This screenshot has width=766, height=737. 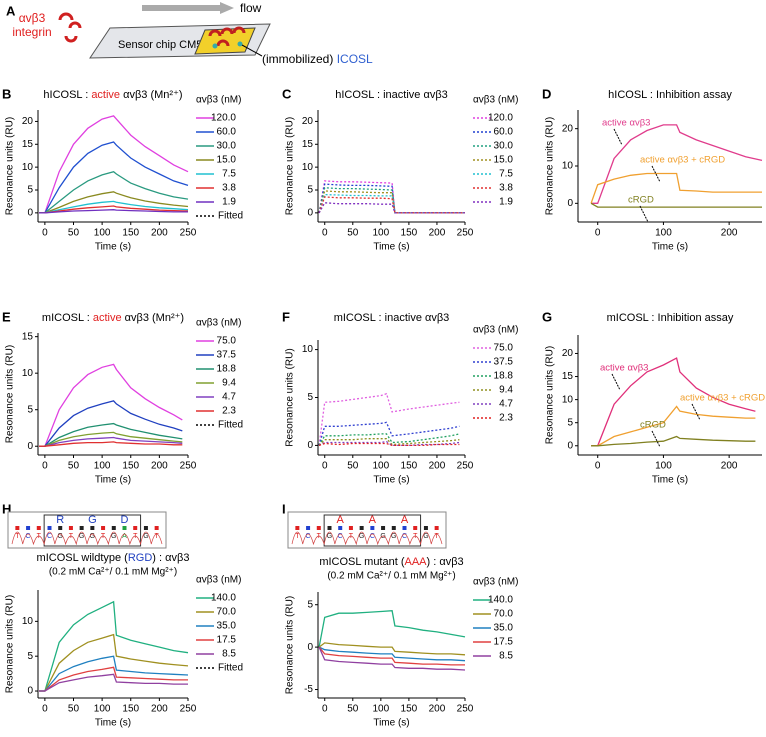 I want to click on y-tick-label: 20, so click(x=28, y=121).